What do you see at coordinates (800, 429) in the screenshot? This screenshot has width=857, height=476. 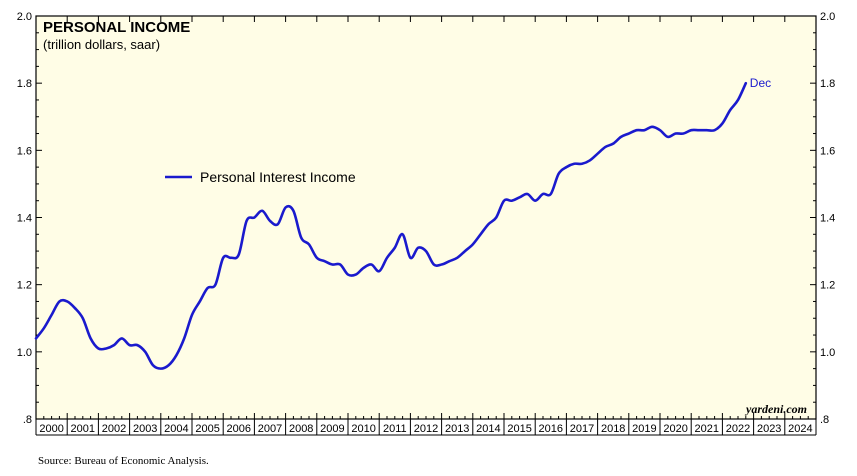 I see `x-tick-label: 2024` at bounding box center [800, 429].